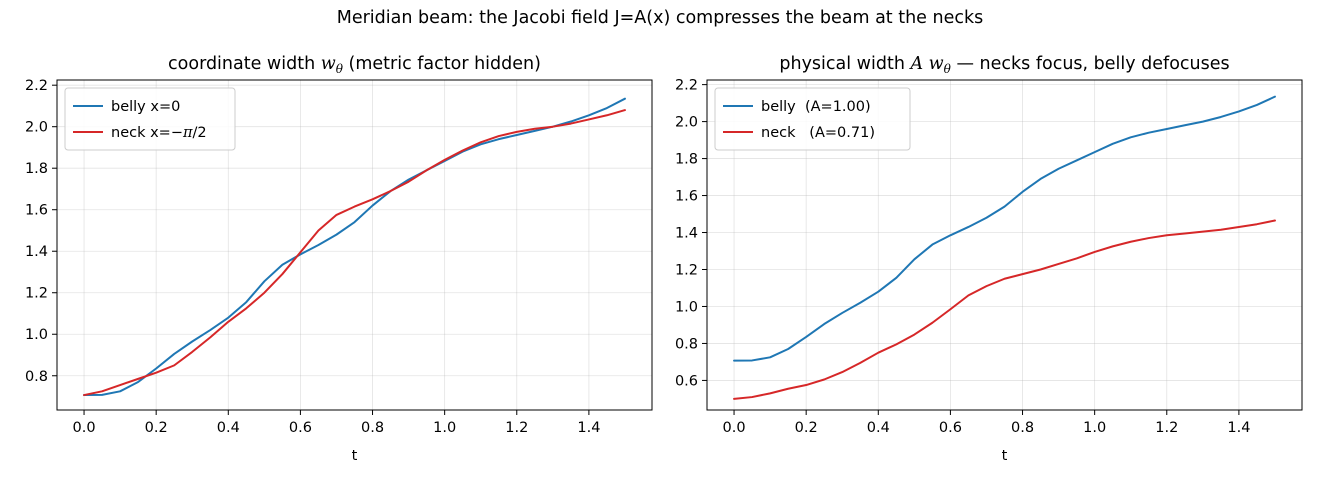 This screenshot has height=480, width=1320. I want to click on panel-title-rest: (metric factor hidden), so click(442, 64).